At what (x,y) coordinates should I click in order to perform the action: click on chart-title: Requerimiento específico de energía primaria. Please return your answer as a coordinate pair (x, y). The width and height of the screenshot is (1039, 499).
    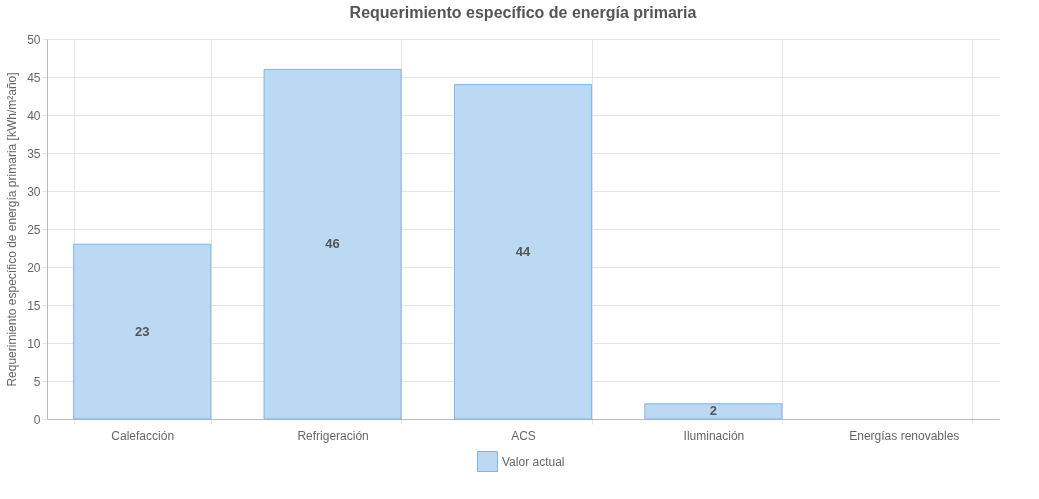
    Looking at the image, I should click on (523, 12).